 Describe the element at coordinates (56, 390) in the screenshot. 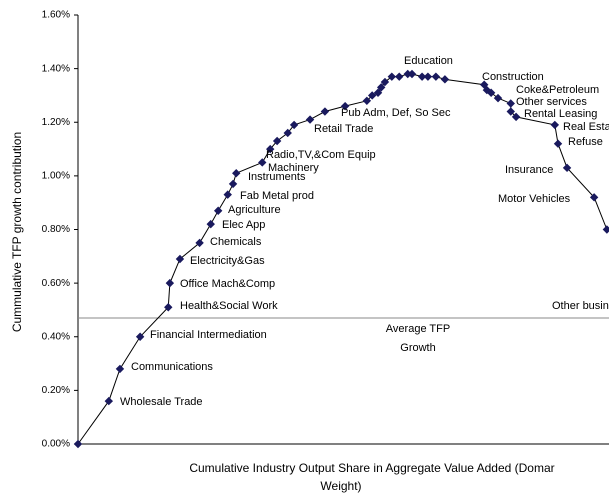

I see `y-tick-label: 0.20%` at that location.